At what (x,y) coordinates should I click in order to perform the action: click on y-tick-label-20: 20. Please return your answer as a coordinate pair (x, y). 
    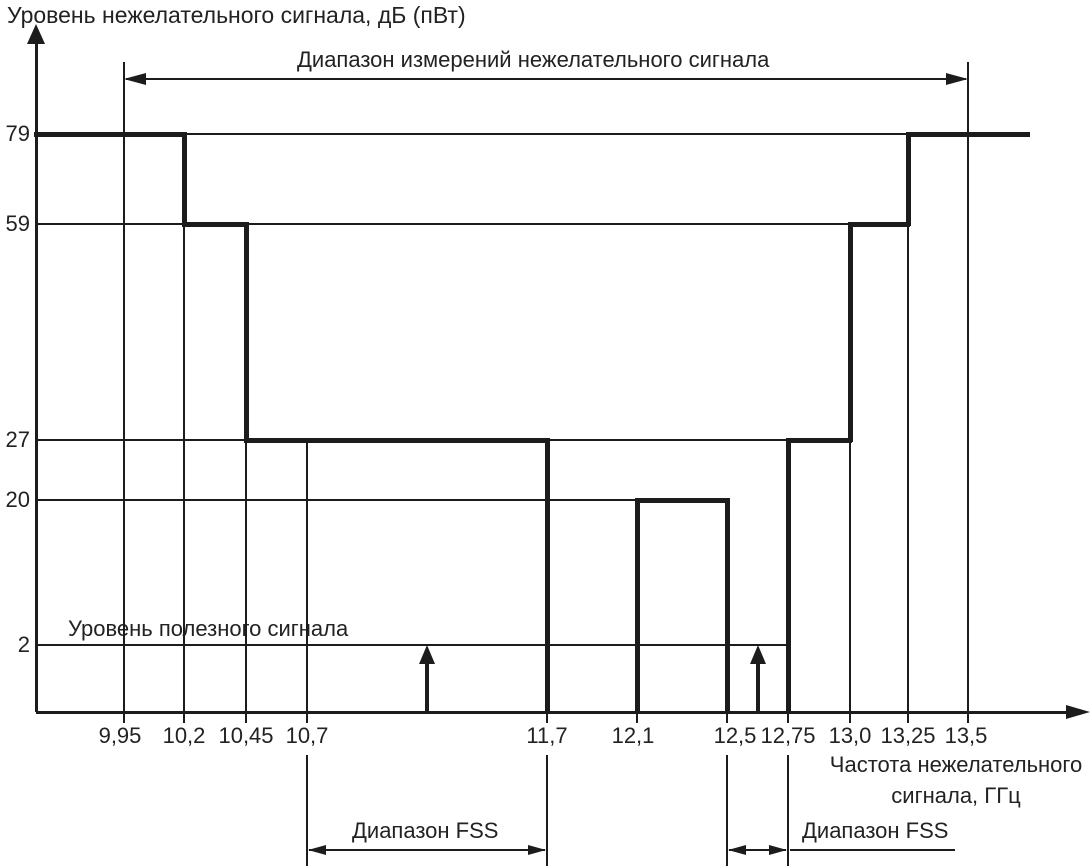
    Looking at the image, I should click on (17, 499).